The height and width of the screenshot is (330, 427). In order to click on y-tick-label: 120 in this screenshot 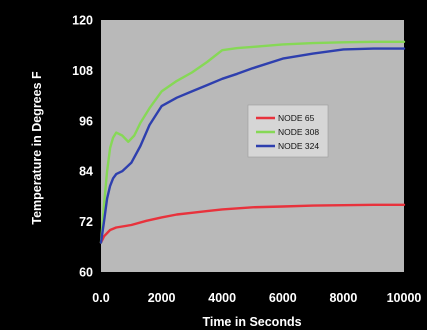, I will do `click(82, 21)`.